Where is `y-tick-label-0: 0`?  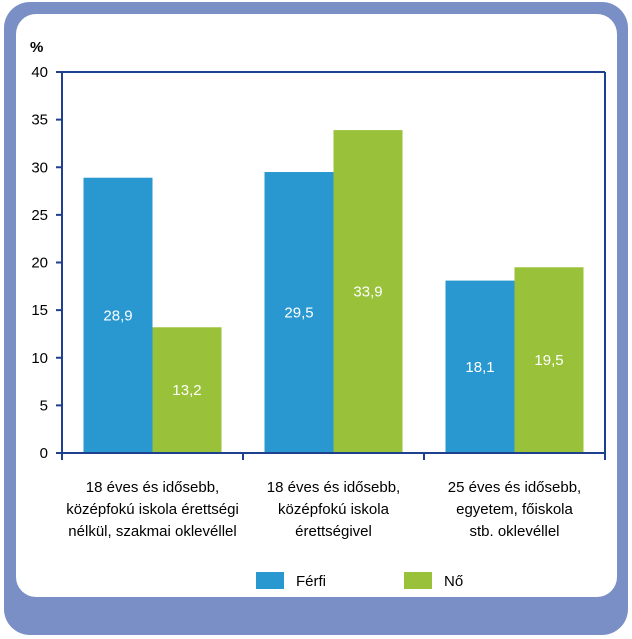
y-tick-label-0: 0 is located at coordinates (44, 453).